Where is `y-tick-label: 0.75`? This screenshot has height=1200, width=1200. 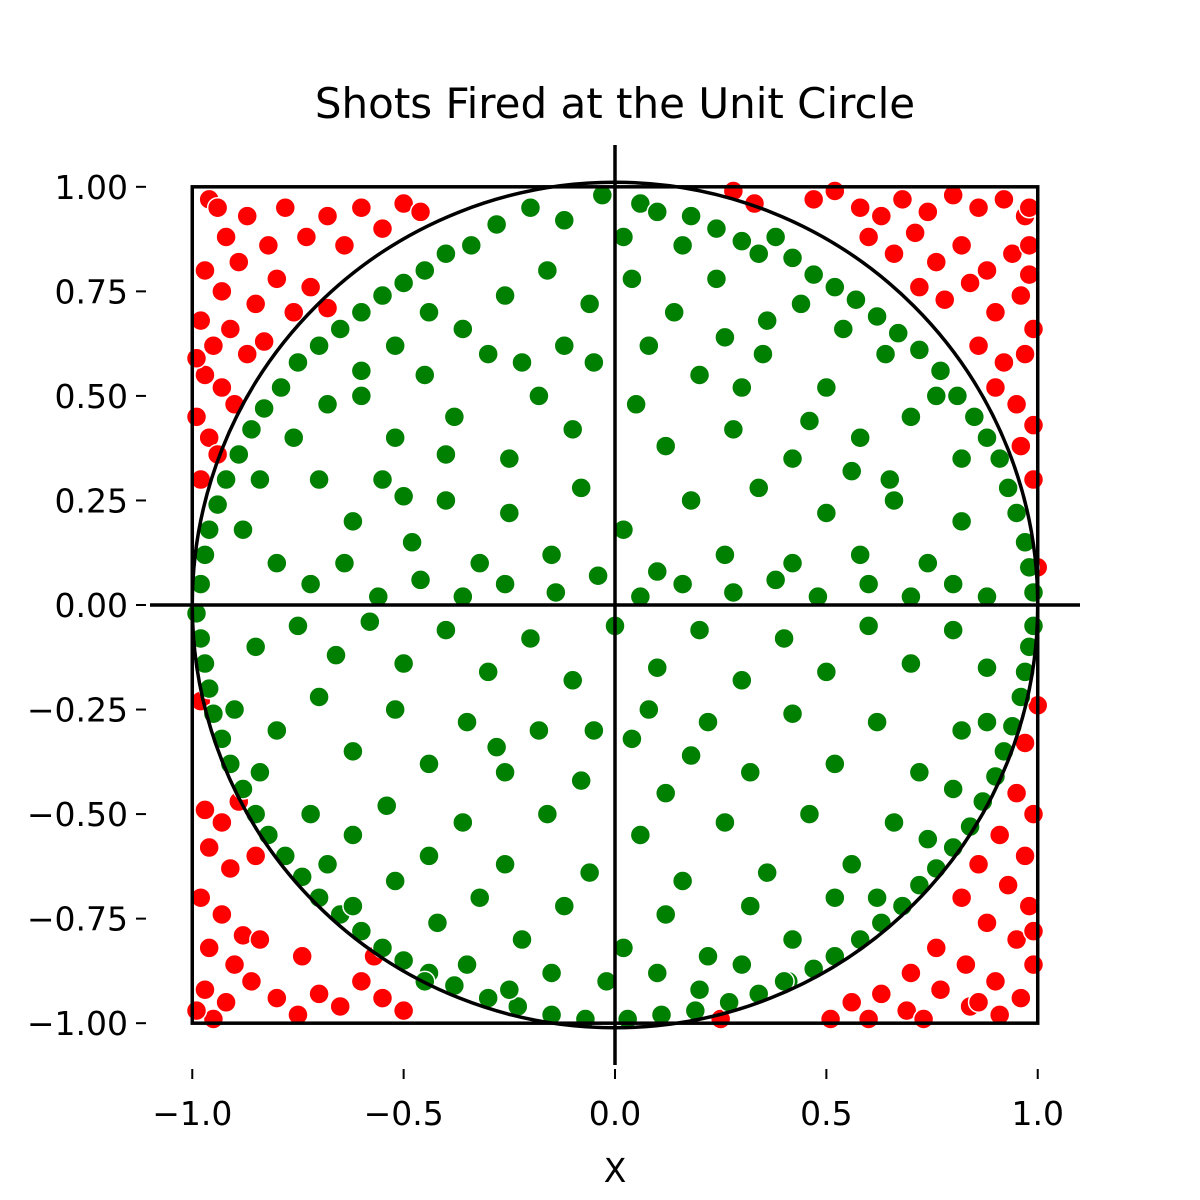
y-tick-label: 0.75 is located at coordinates (91, 291).